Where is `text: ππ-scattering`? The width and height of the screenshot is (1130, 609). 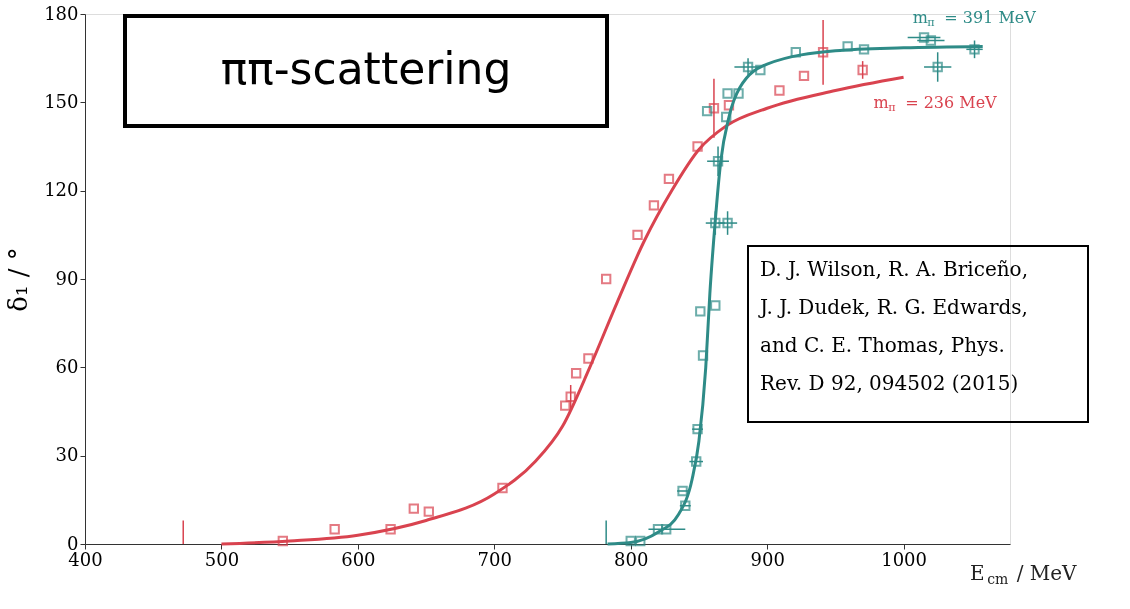 text: ππ-scattering is located at coordinates (366, 68).